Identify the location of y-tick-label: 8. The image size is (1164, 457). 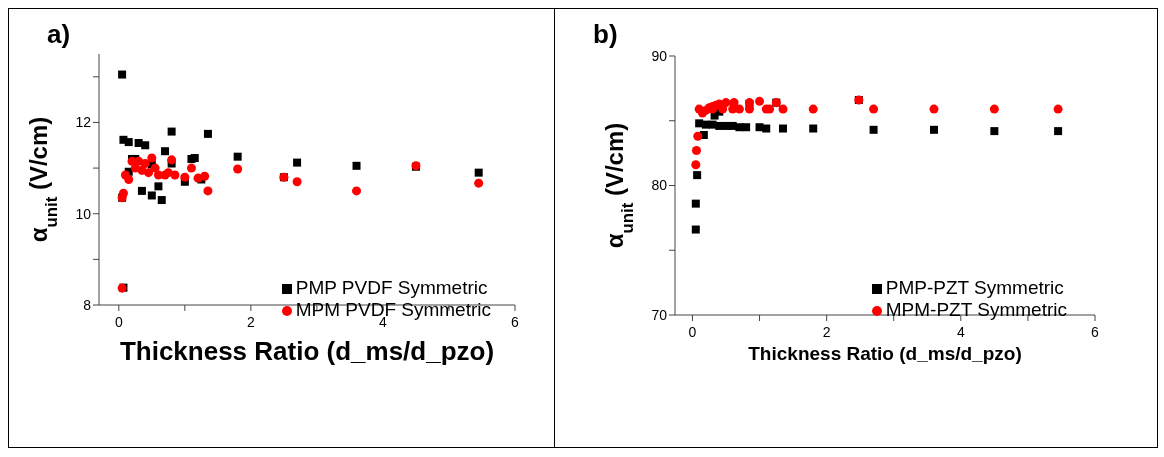
(87, 304).